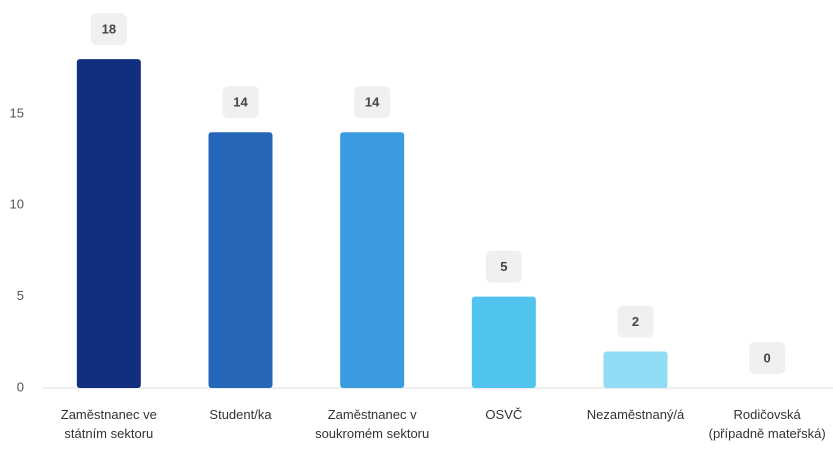  Describe the element at coordinates (635, 414) in the screenshot. I see `x-tick-label: Nezaměstnaný/á` at that location.